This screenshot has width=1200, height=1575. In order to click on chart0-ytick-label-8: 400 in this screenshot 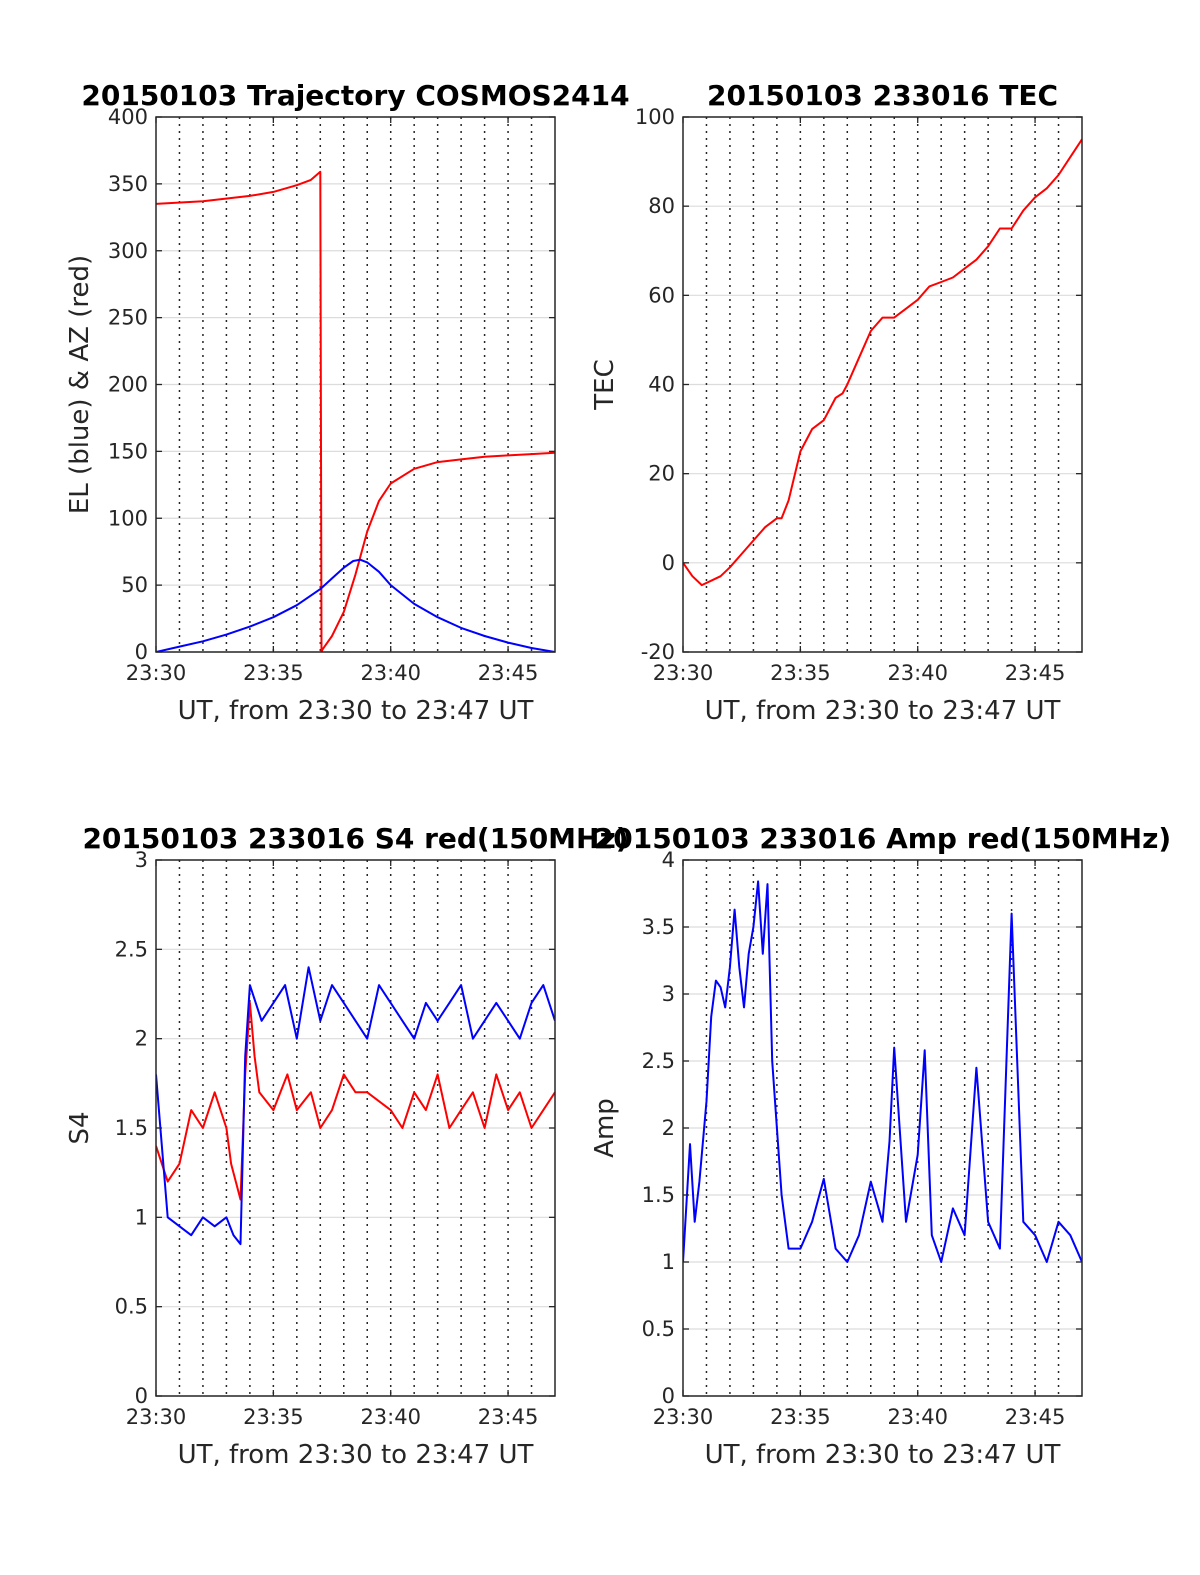, I will do `click(128, 117)`.